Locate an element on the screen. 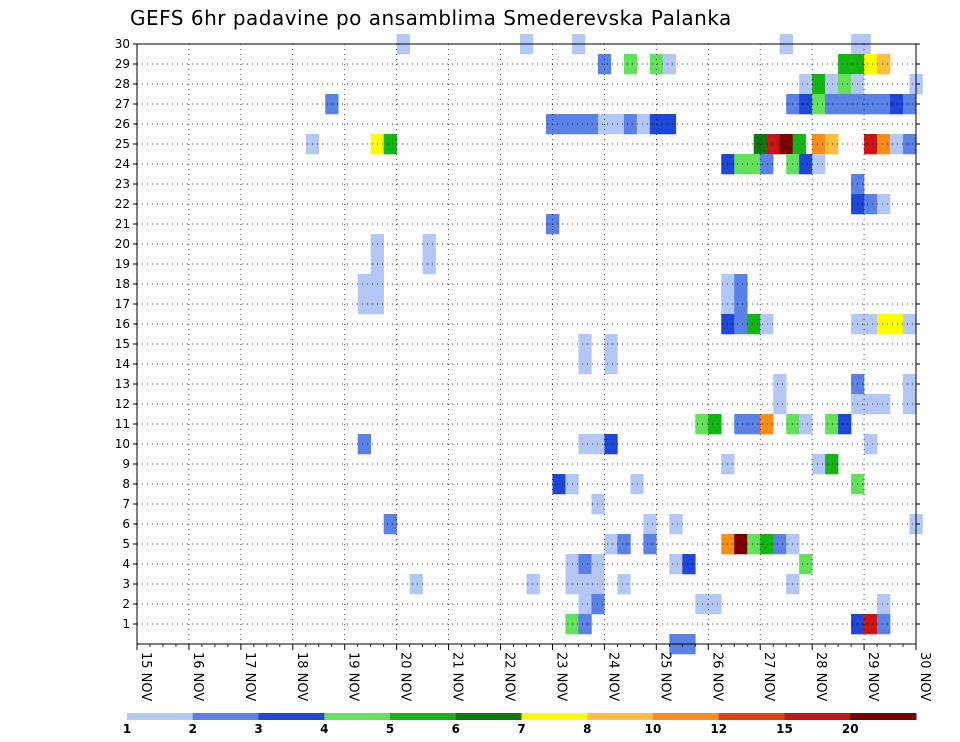  x-tick-label: 25 NOV is located at coordinates (664, 676).